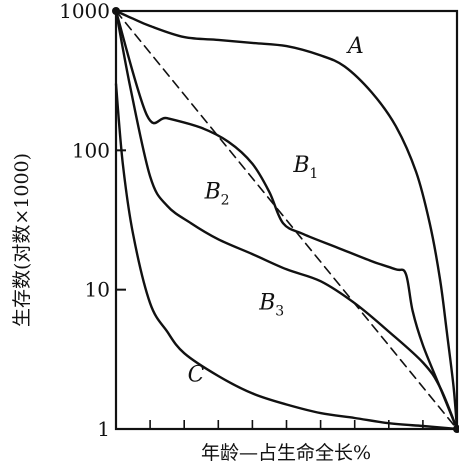 The height and width of the screenshot is (467, 459). Describe the element at coordinates (196, 374) in the screenshot. I see `curve-label-c: C` at that location.